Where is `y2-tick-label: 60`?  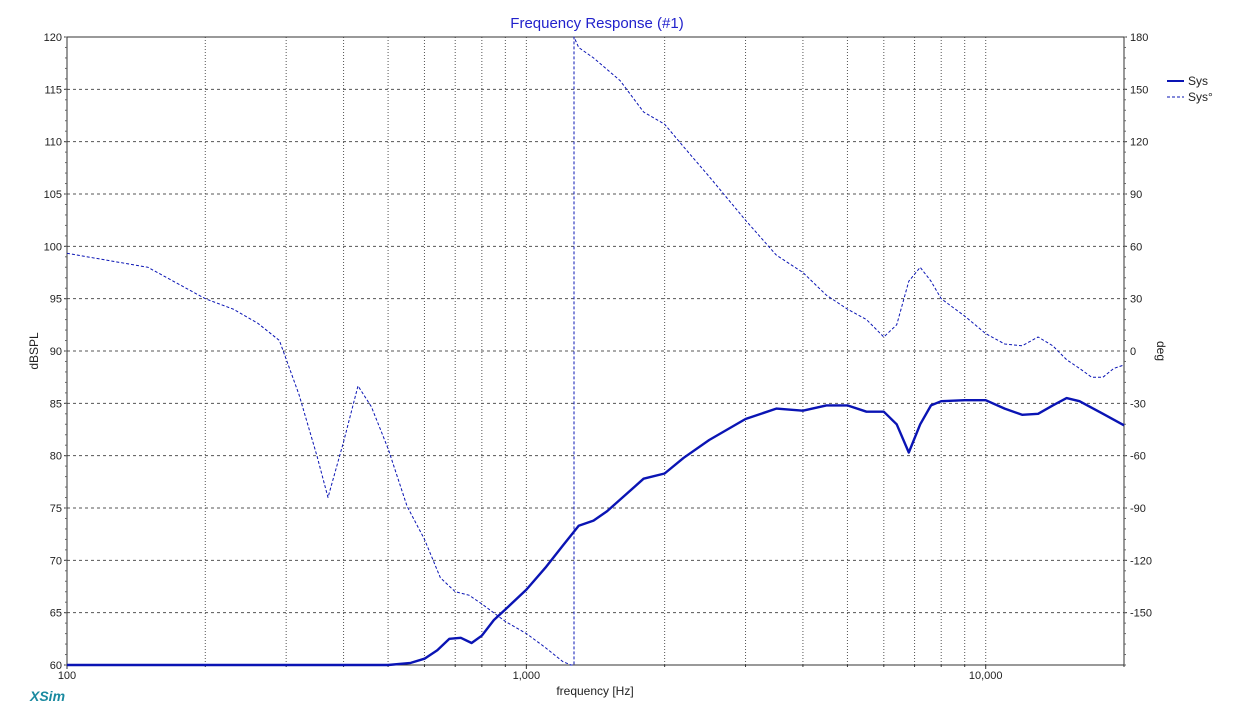 y2-tick-label: 60 is located at coordinates (1136, 247).